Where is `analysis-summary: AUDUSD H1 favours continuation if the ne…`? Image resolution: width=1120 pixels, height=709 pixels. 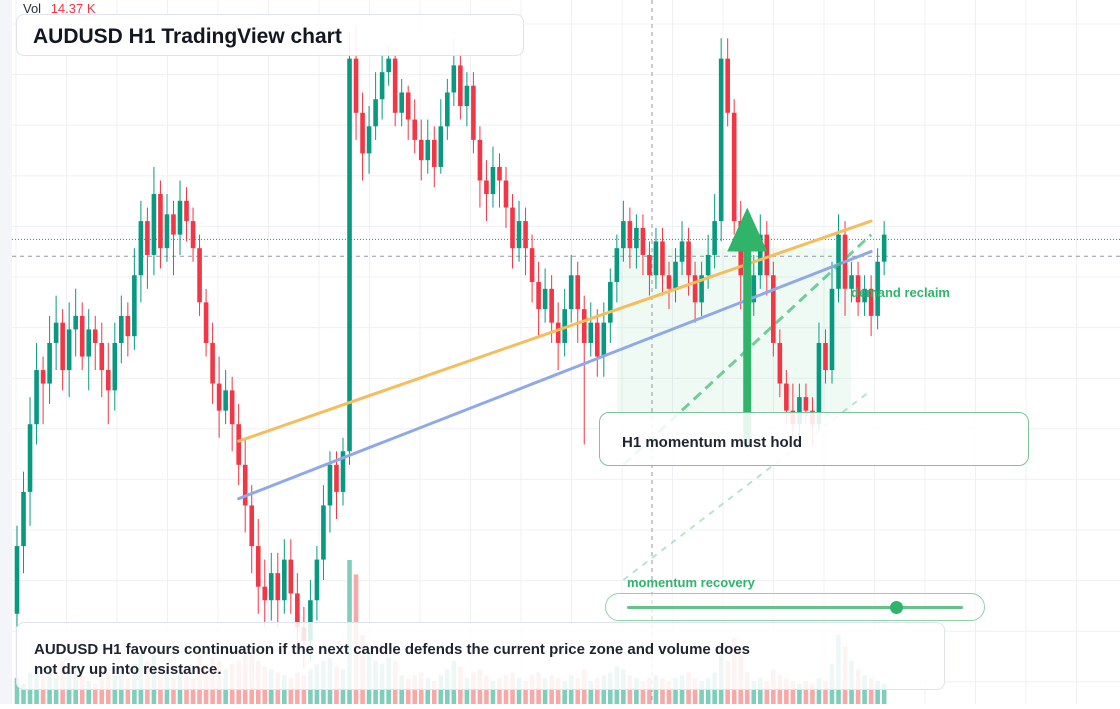
analysis-summary: AUDUSD H1 favours continuation if the ne… is located at coordinates (392, 659).